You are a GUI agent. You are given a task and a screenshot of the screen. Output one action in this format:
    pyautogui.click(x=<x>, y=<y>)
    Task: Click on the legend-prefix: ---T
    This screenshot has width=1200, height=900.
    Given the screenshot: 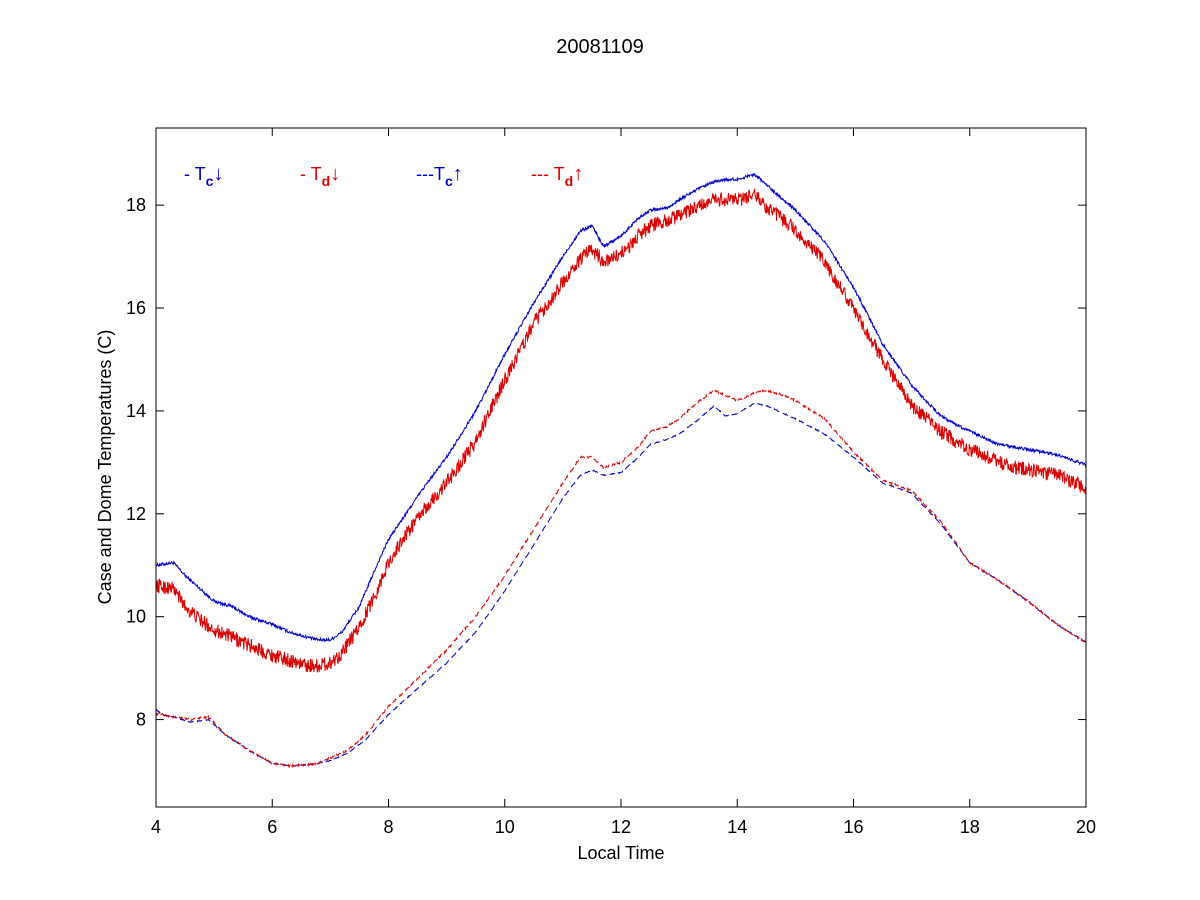 What is the action you would take?
    pyautogui.click(x=430, y=174)
    